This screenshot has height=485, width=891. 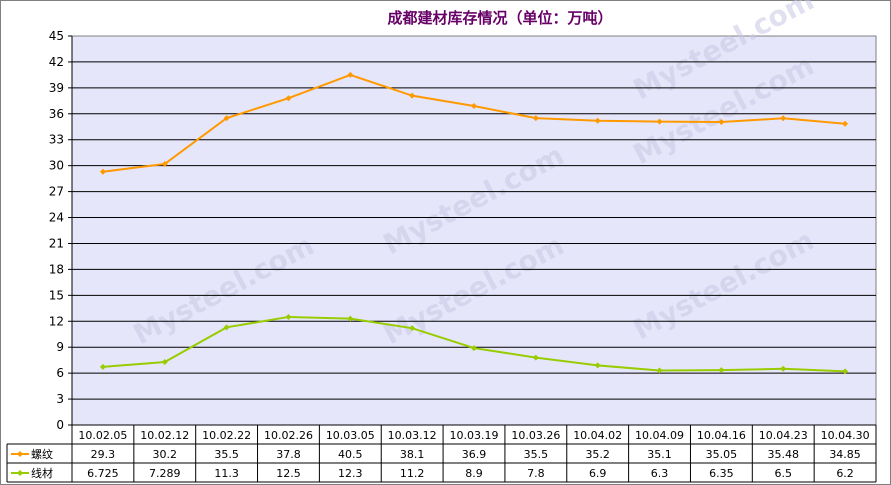 What do you see at coordinates (56, 321) in the screenshot?
I see `y-tick-label: 12` at bounding box center [56, 321].